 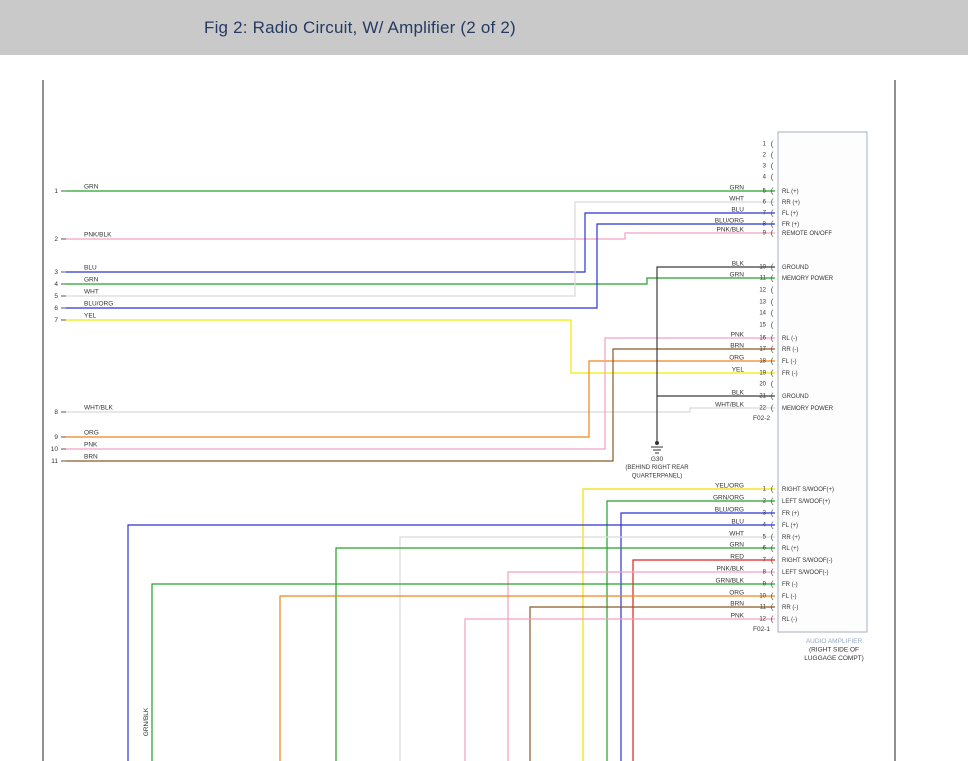 What do you see at coordinates (737, 275) in the screenshot?
I see `pin-wire-label: GRN` at bounding box center [737, 275].